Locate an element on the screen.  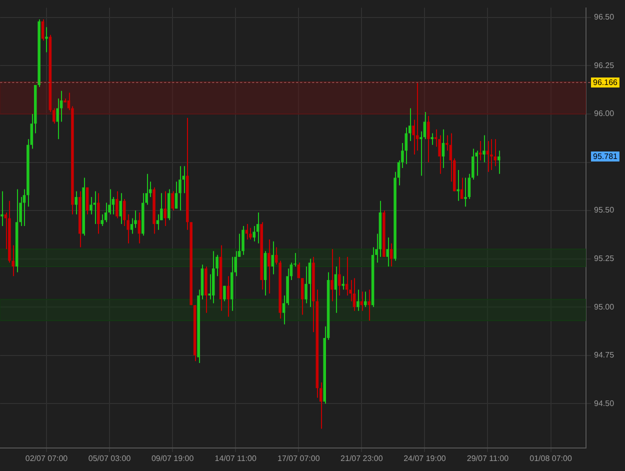
x-tick-label: 01/08 07:00 is located at coordinates (551, 459).